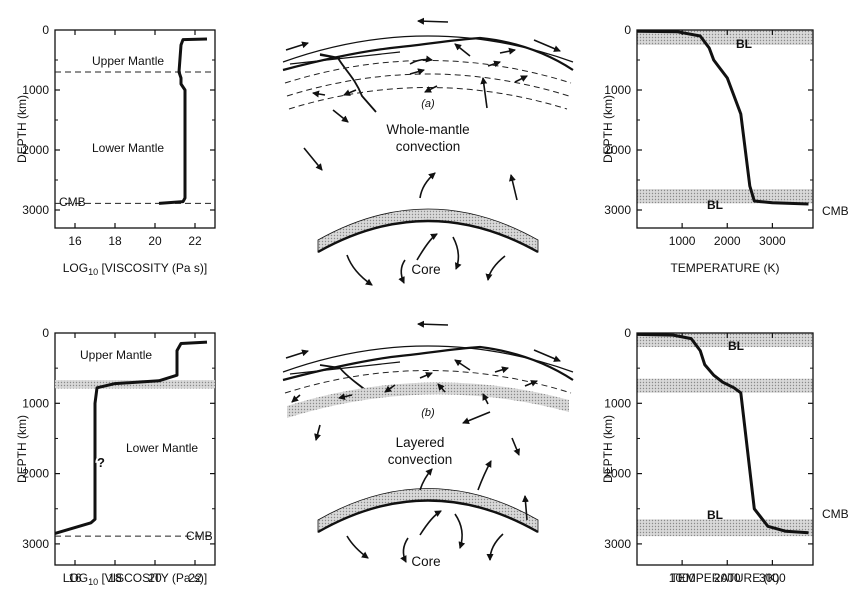 The height and width of the screenshot is (591, 866). I want to click on title-line-1: Whole-mantle, so click(427, 129).